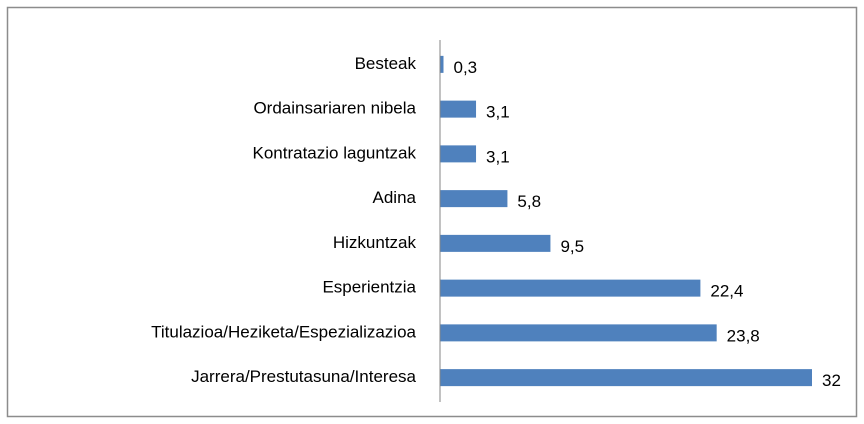  What do you see at coordinates (303, 376) in the screenshot?
I see `y-tick-label: Jarrera/Prestutasuna/Interesa` at bounding box center [303, 376].